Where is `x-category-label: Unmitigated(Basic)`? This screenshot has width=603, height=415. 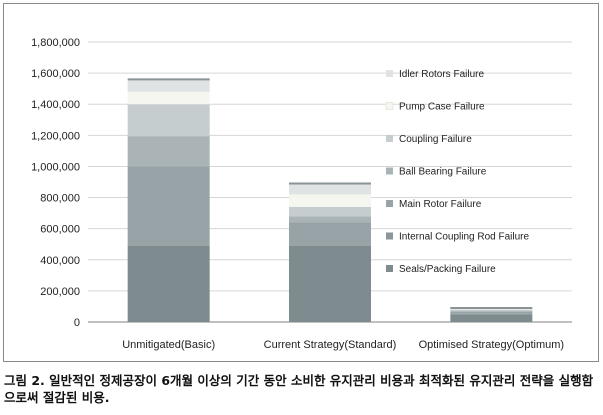
x-category-label: Unmitigated(Basic) is located at coordinates (168, 345).